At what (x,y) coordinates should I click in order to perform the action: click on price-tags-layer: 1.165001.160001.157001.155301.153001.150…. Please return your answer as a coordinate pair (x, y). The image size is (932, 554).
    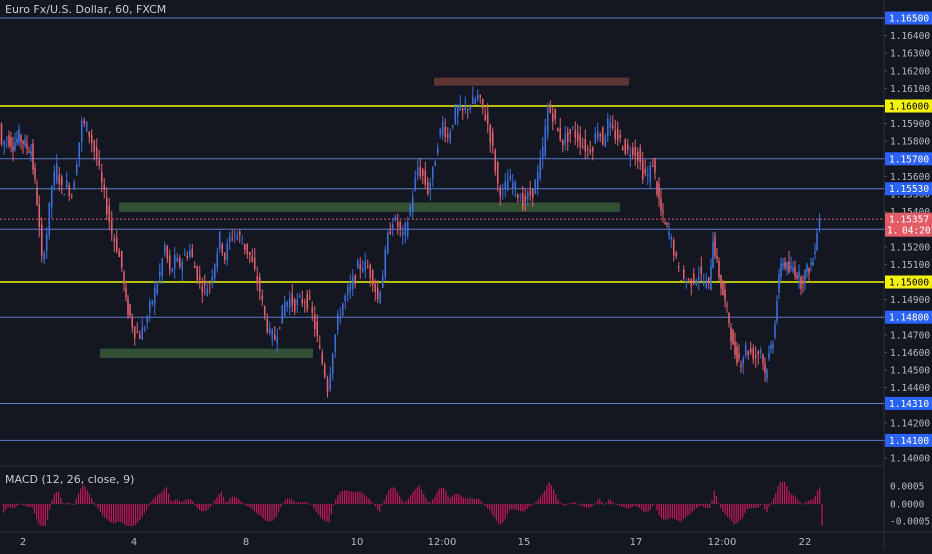
    Looking at the image, I should click on (908, 229).